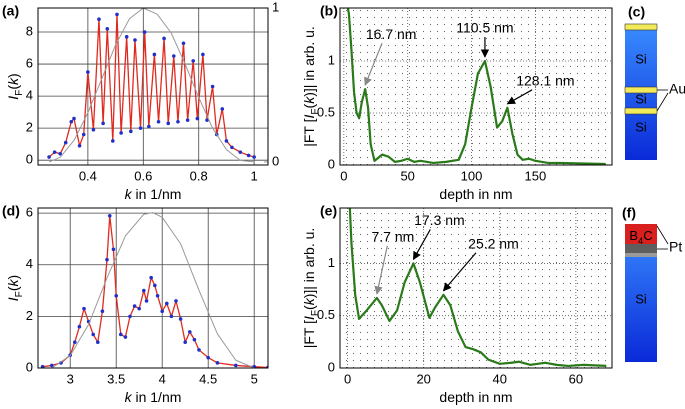 The height and width of the screenshot is (409, 685). Describe the element at coordinates (116, 378) in the screenshot. I see `x-tick-label: 3.5` at that location.